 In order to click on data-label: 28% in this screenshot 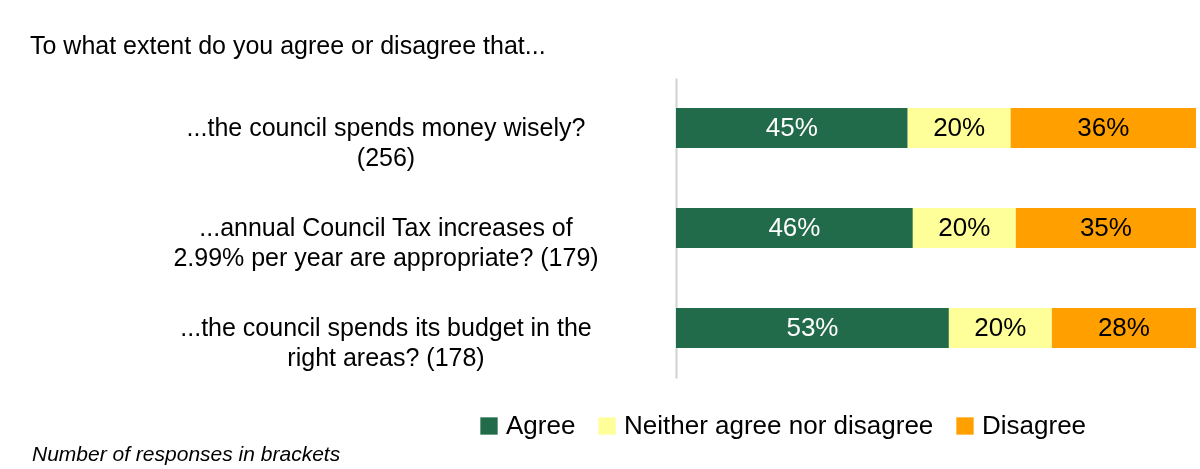, I will do `click(1123, 327)`.